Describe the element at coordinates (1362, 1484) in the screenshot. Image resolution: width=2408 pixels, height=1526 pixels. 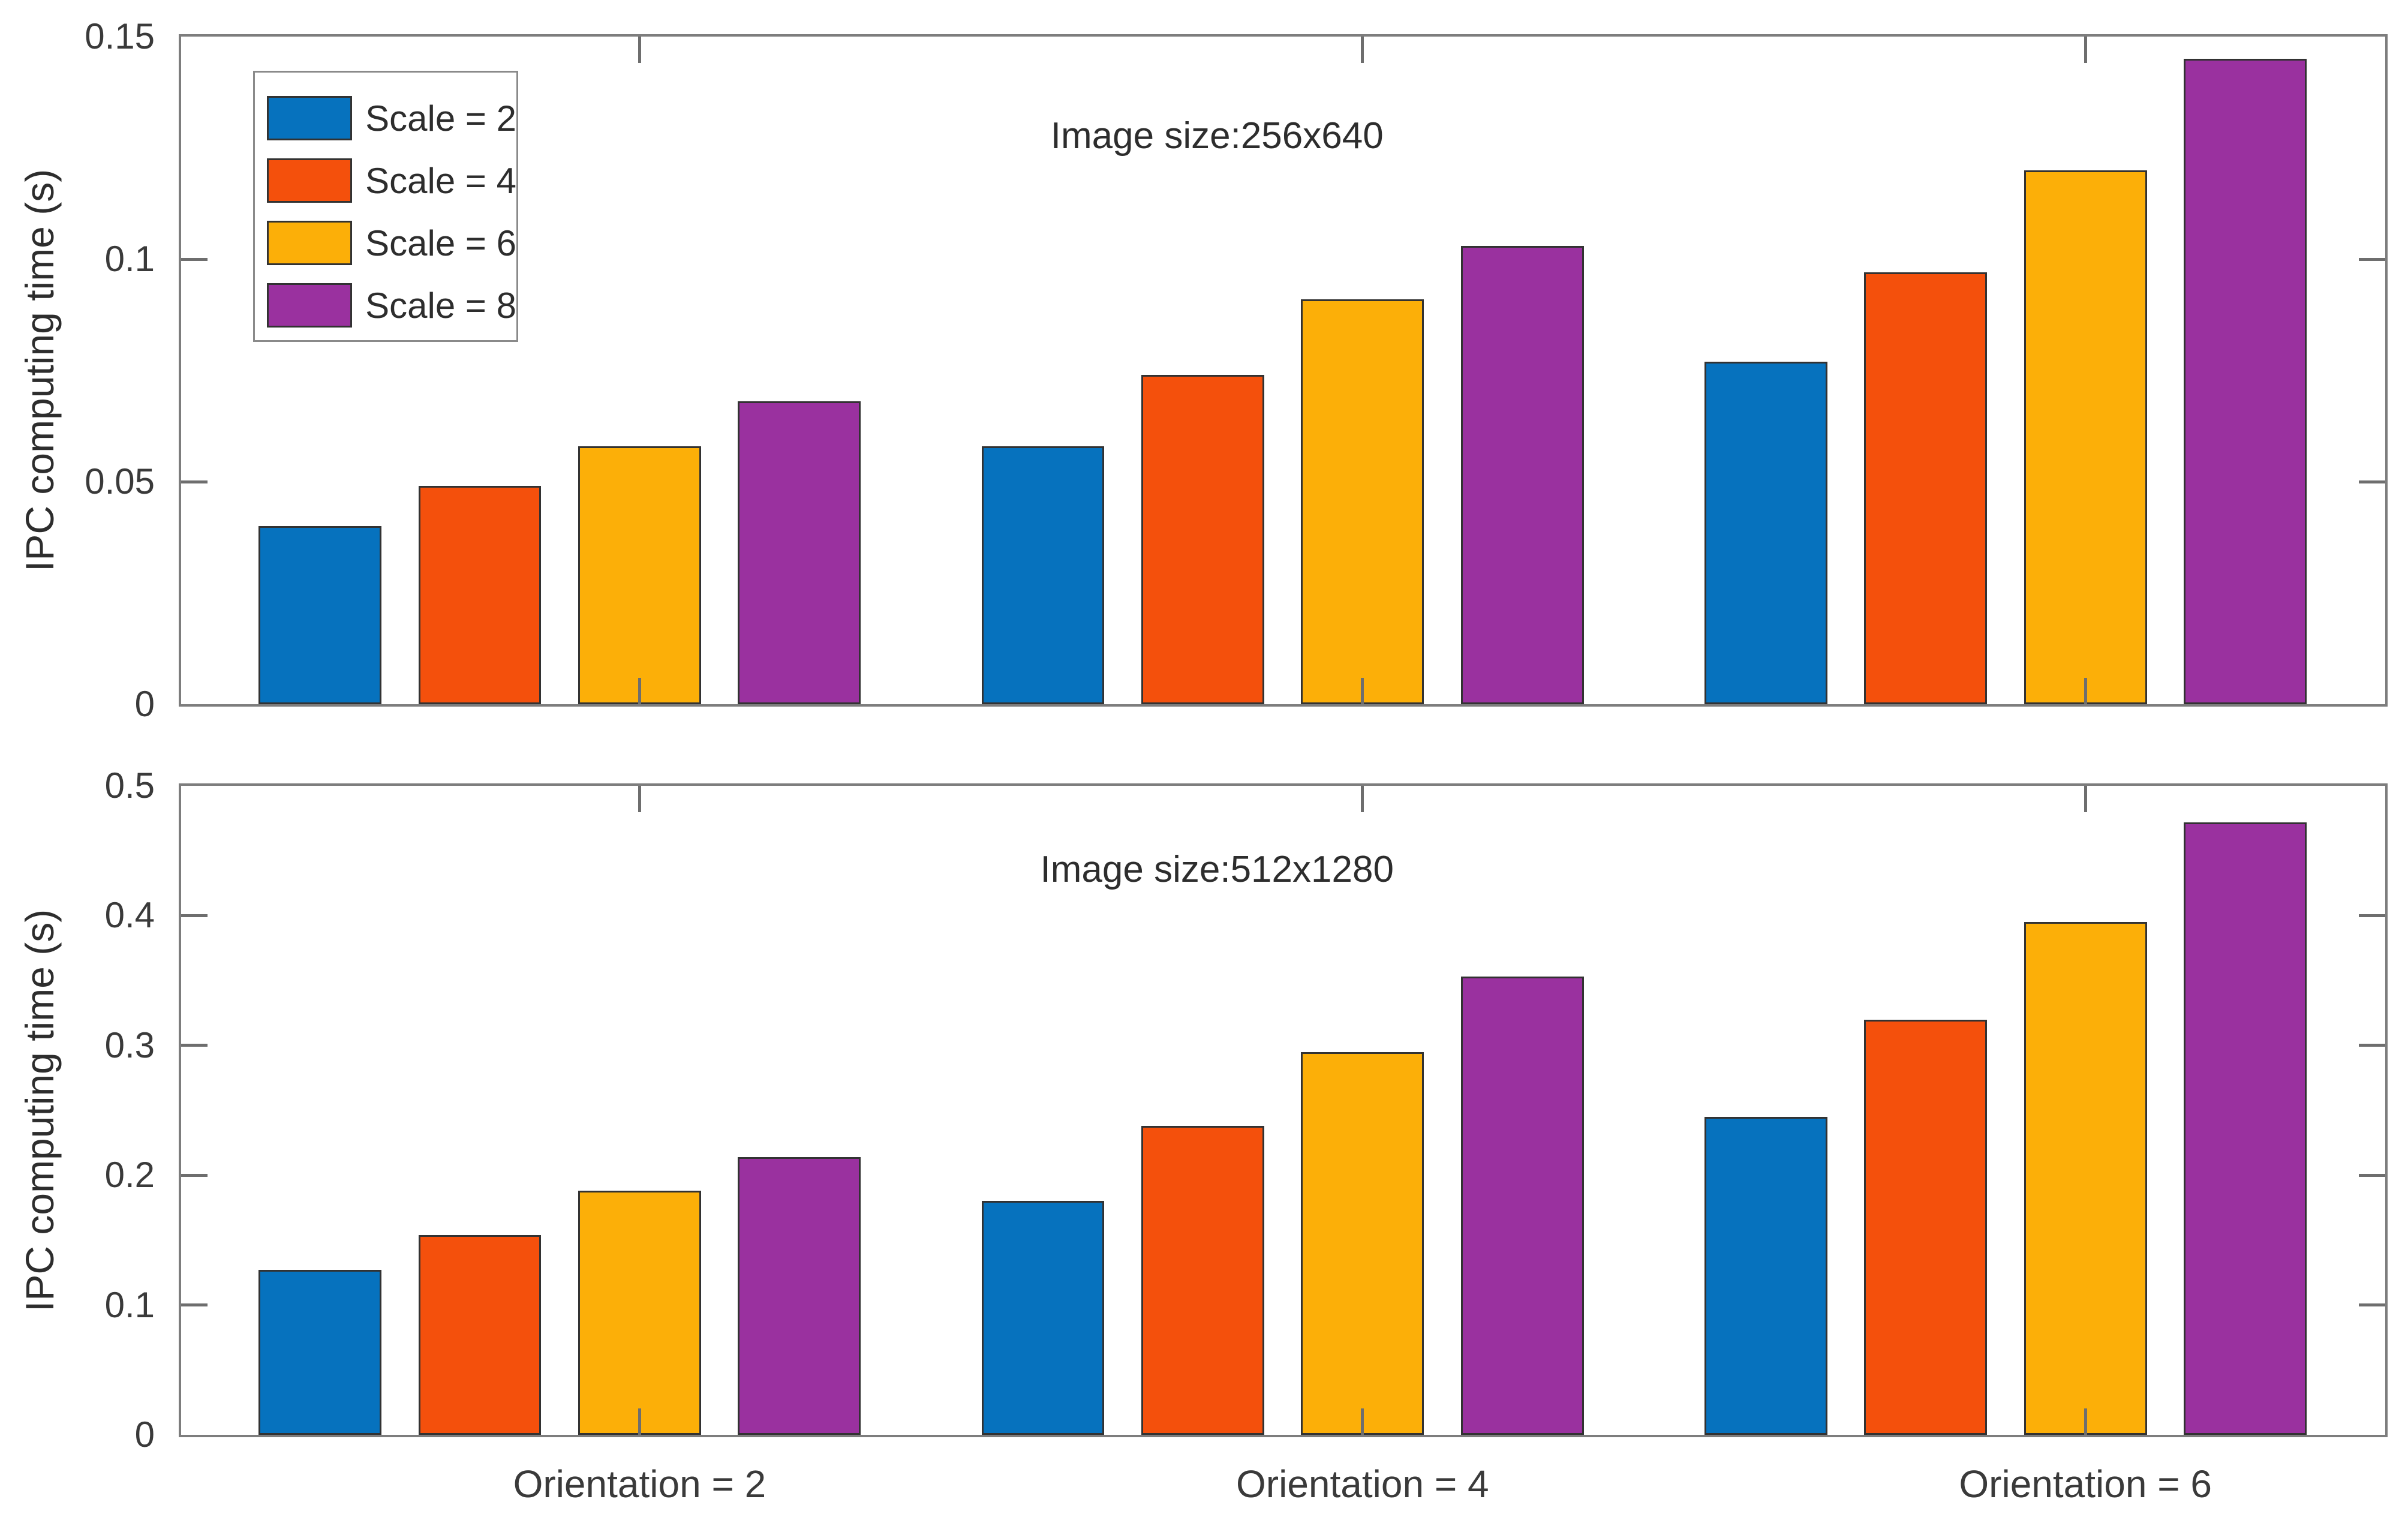
I see `x-category-label: Orientation = 4` at that location.